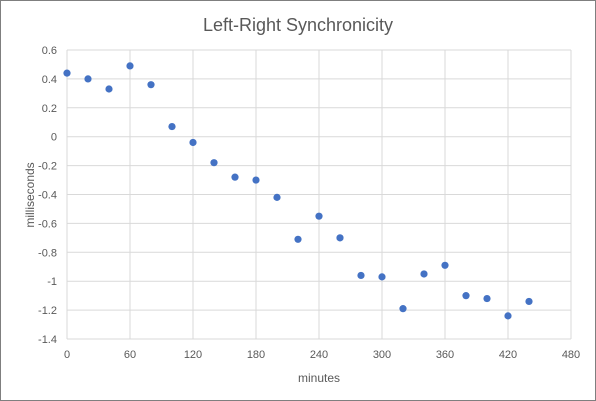 Image resolution: width=596 pixels, height=401 pixels. What do you see at coordinates (54, 138) in the screenshot?
I see `y-tick-label: 0` at bounding box center [54, 138].